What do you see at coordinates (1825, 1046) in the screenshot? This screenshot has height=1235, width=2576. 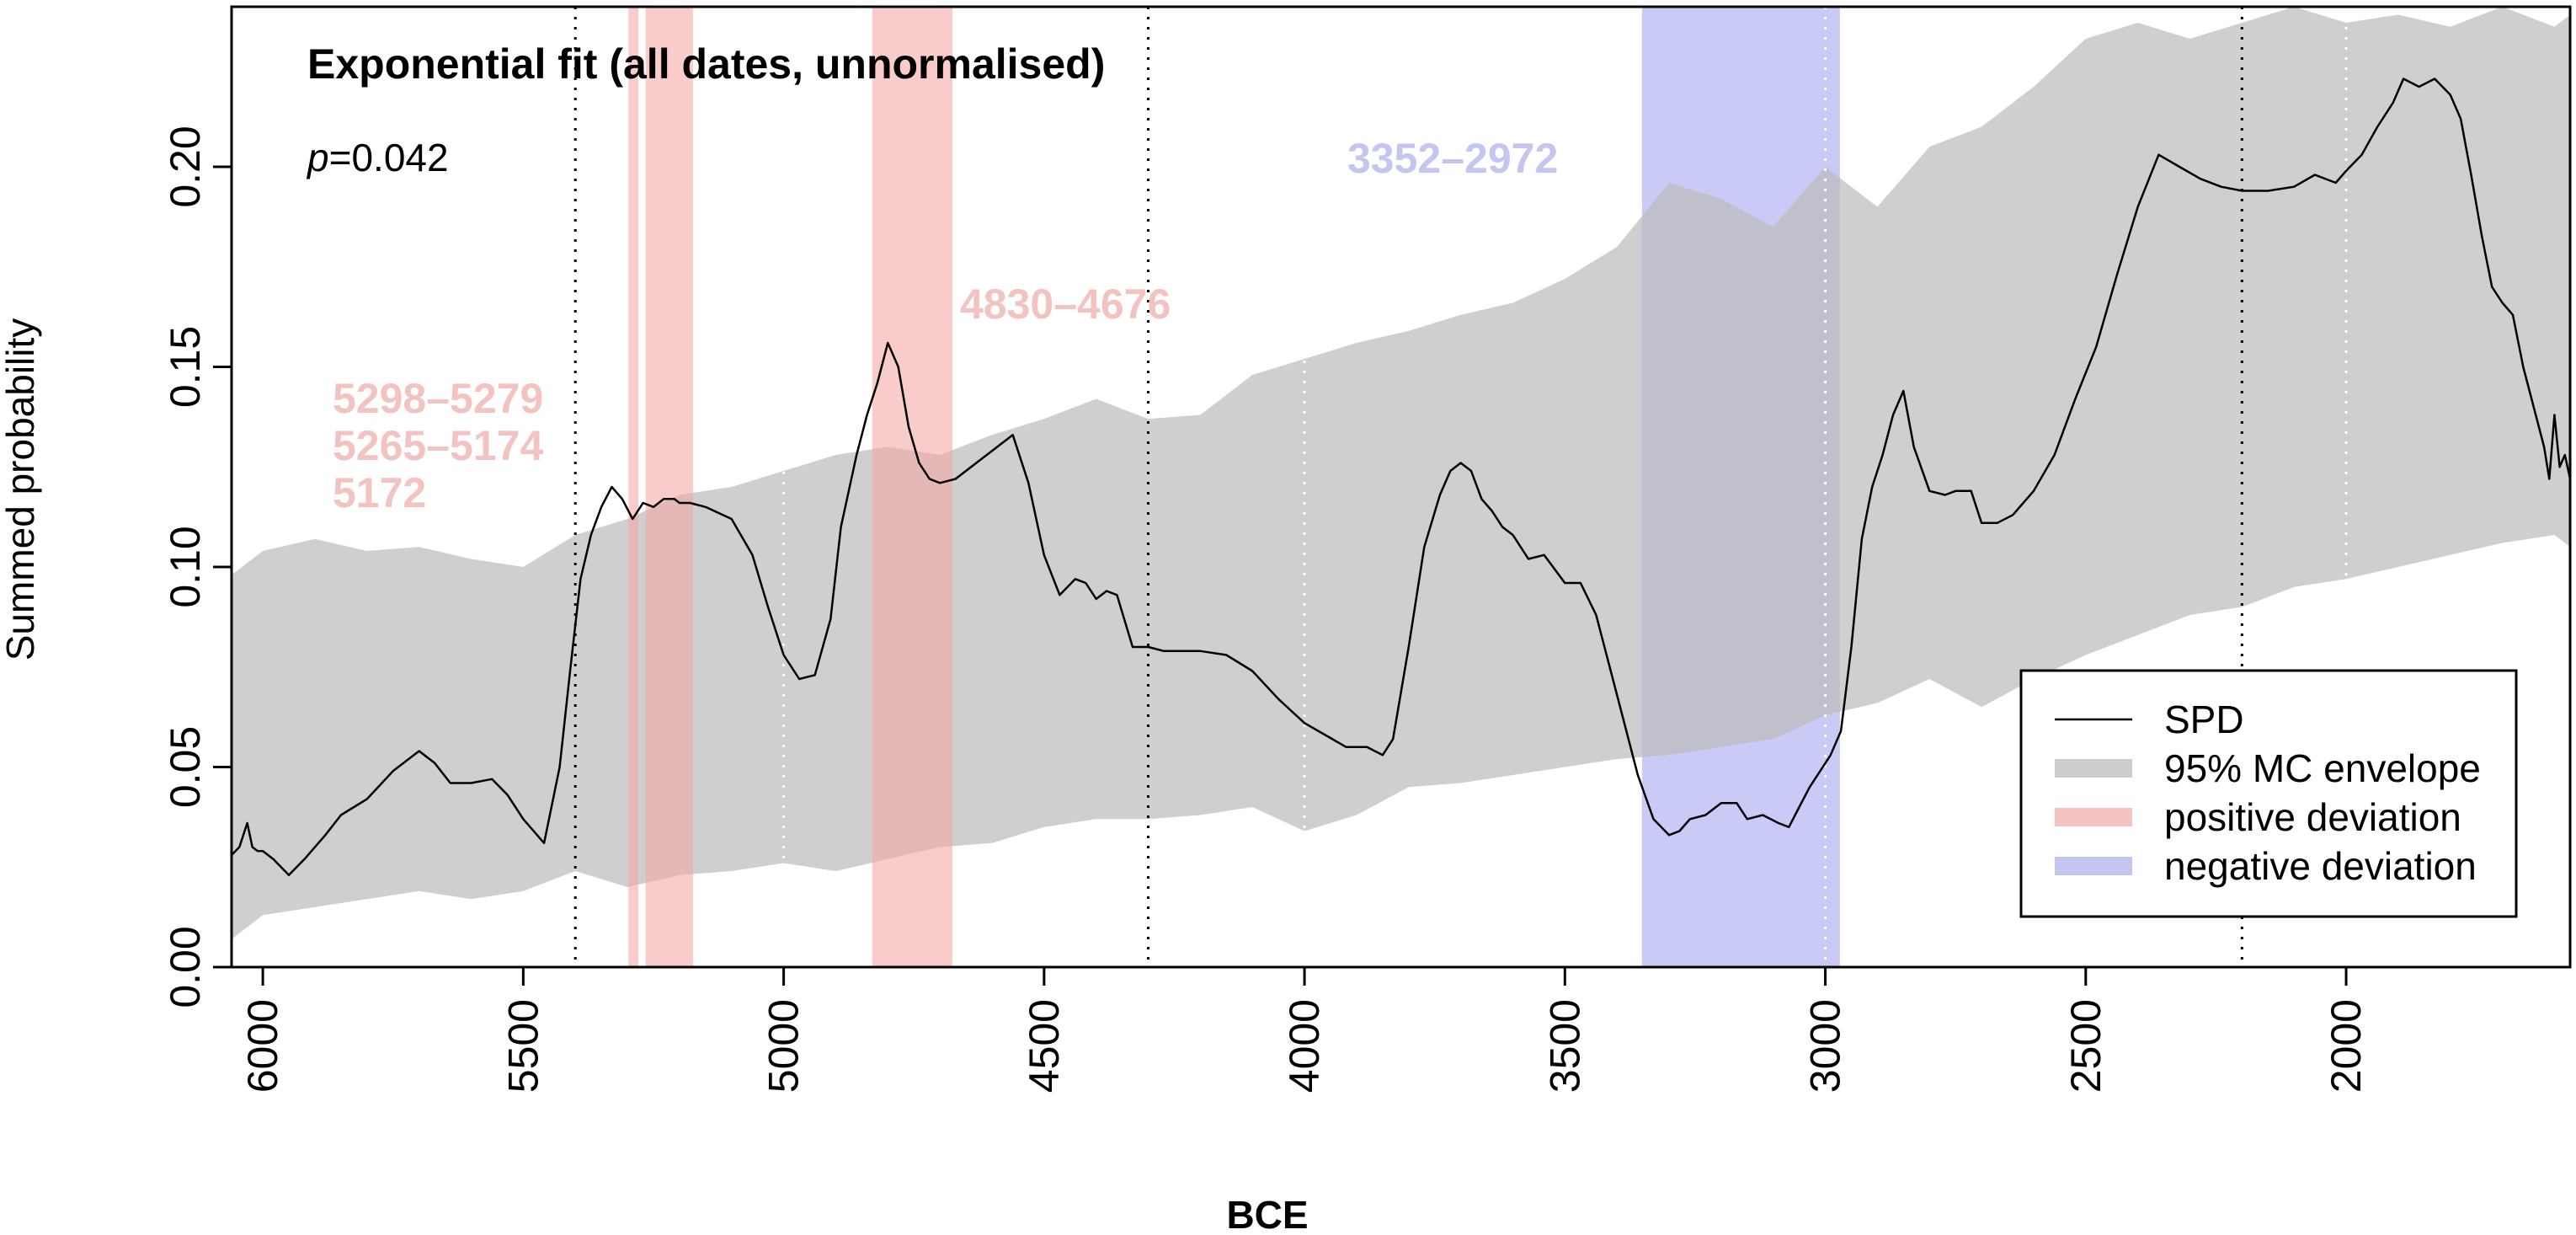 I see `x-tick-label-6: 3000` at bounding box center [1825, 1046].